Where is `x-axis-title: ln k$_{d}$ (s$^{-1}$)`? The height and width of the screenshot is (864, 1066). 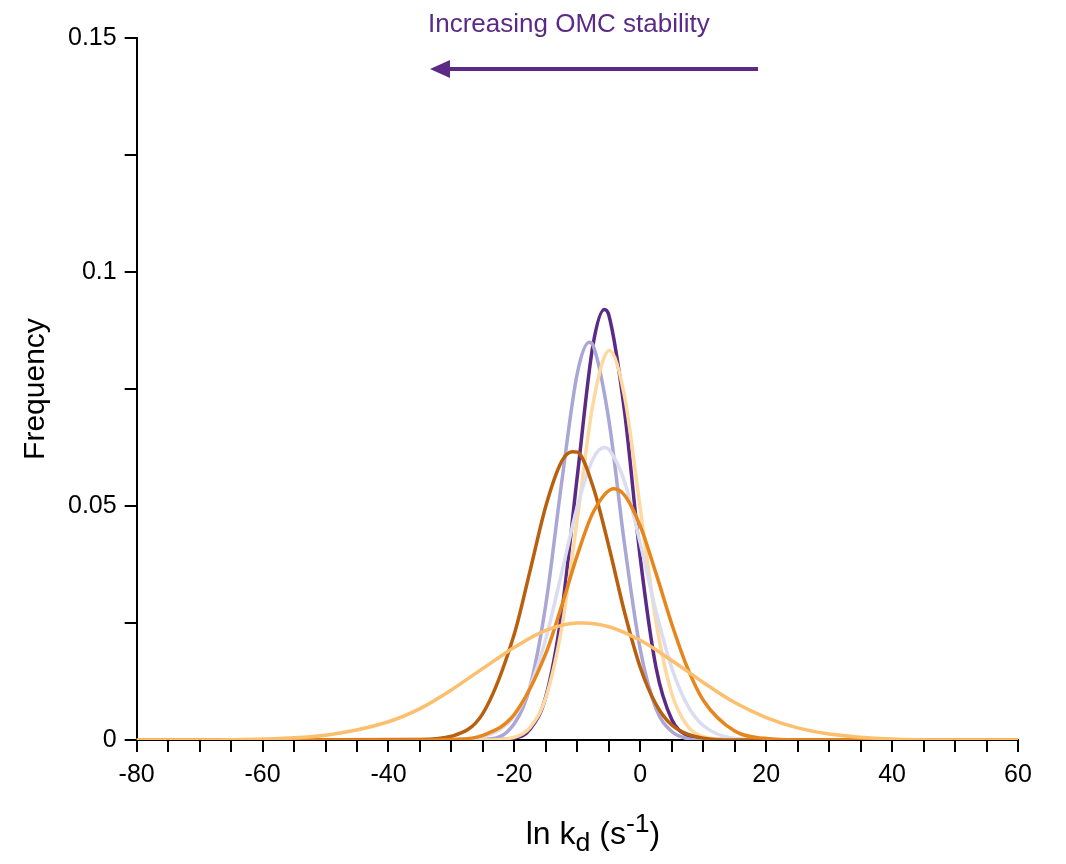
x-axis-title: ln k$_{d}$ (s$^{-1}$) is located at coordinates (593, 833).